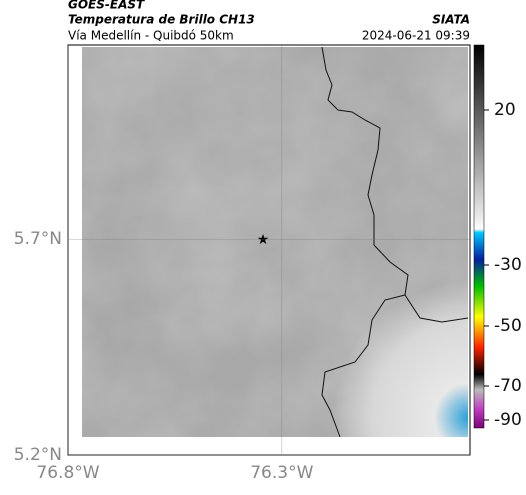  I want to click on y-tick-label: 5.7°N, so click(38, 239).